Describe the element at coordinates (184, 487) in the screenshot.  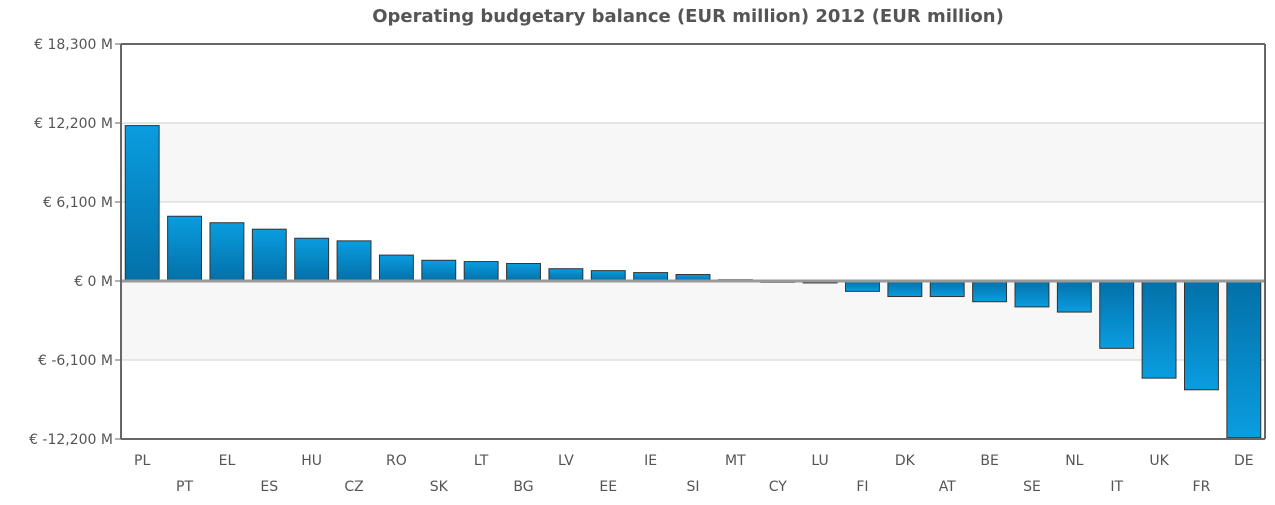
I see `x-tick-label: PT` at that location.